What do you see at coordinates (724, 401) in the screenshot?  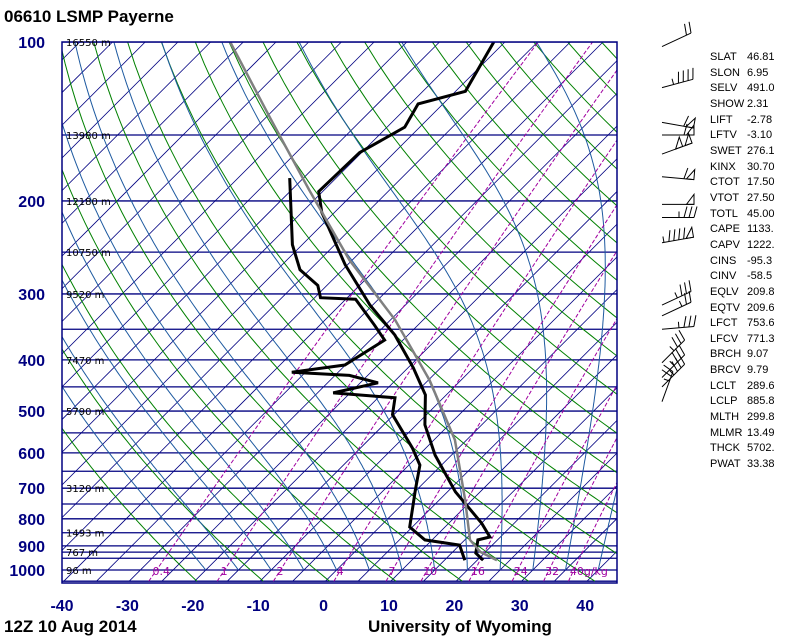 I see `stat-key: LCLP` at bounding box center [724, 401].